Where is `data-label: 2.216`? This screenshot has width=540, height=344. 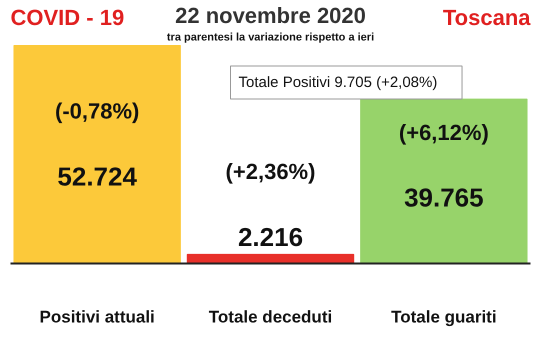
data-label: 2.216 is located at coordinates (271, 237).